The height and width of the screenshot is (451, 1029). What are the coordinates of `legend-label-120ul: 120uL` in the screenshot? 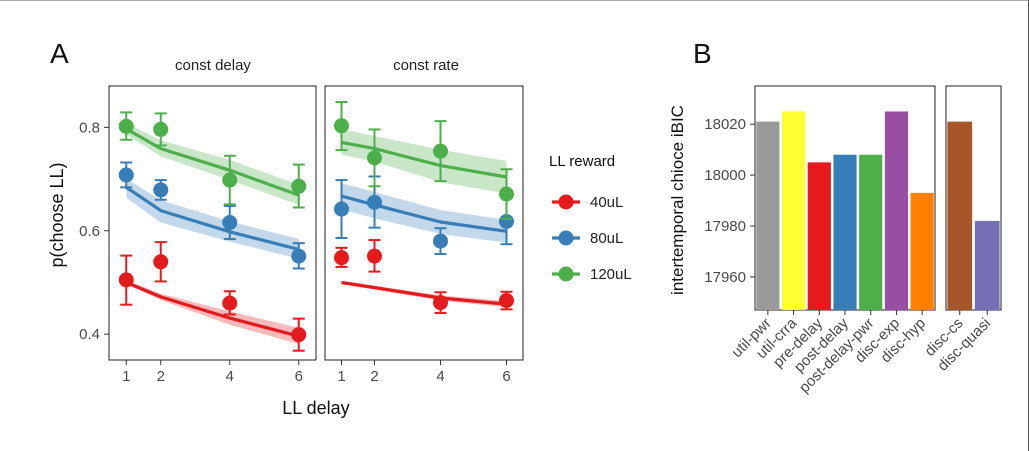 It's located at (611, 274).